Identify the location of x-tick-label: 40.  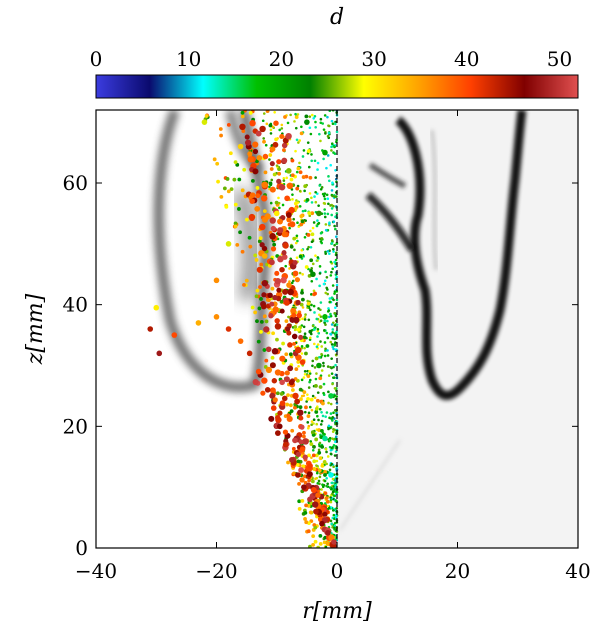
(577, 571).